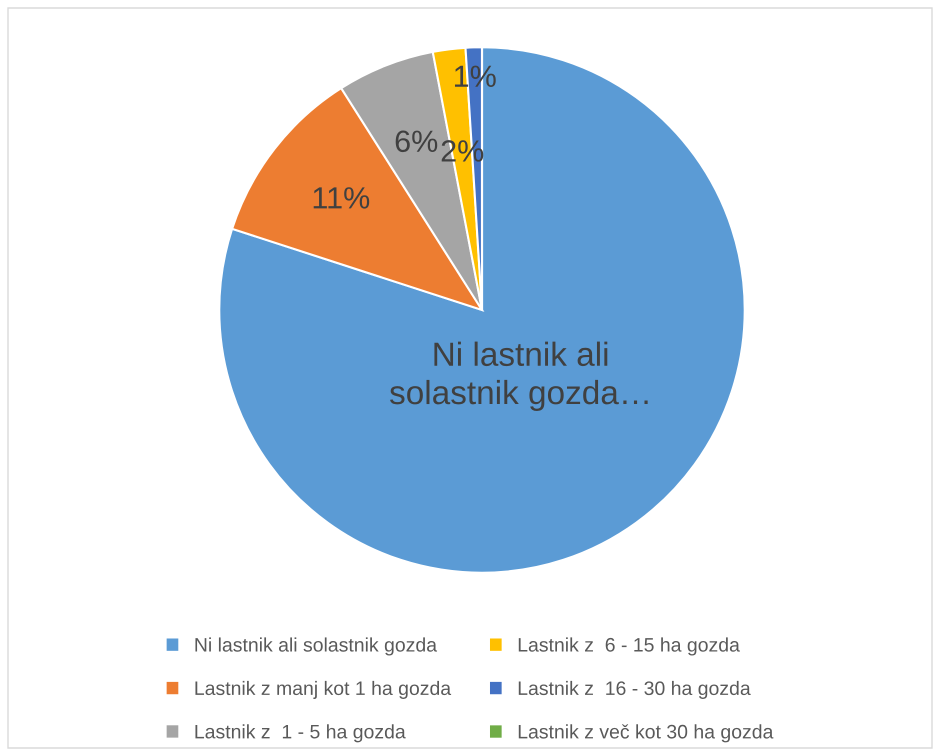  Describe the element at coordinates (300, 733) in the screenshot. I see `legend-label: Lastnik z 1 - 5 ha gozda` at that location.